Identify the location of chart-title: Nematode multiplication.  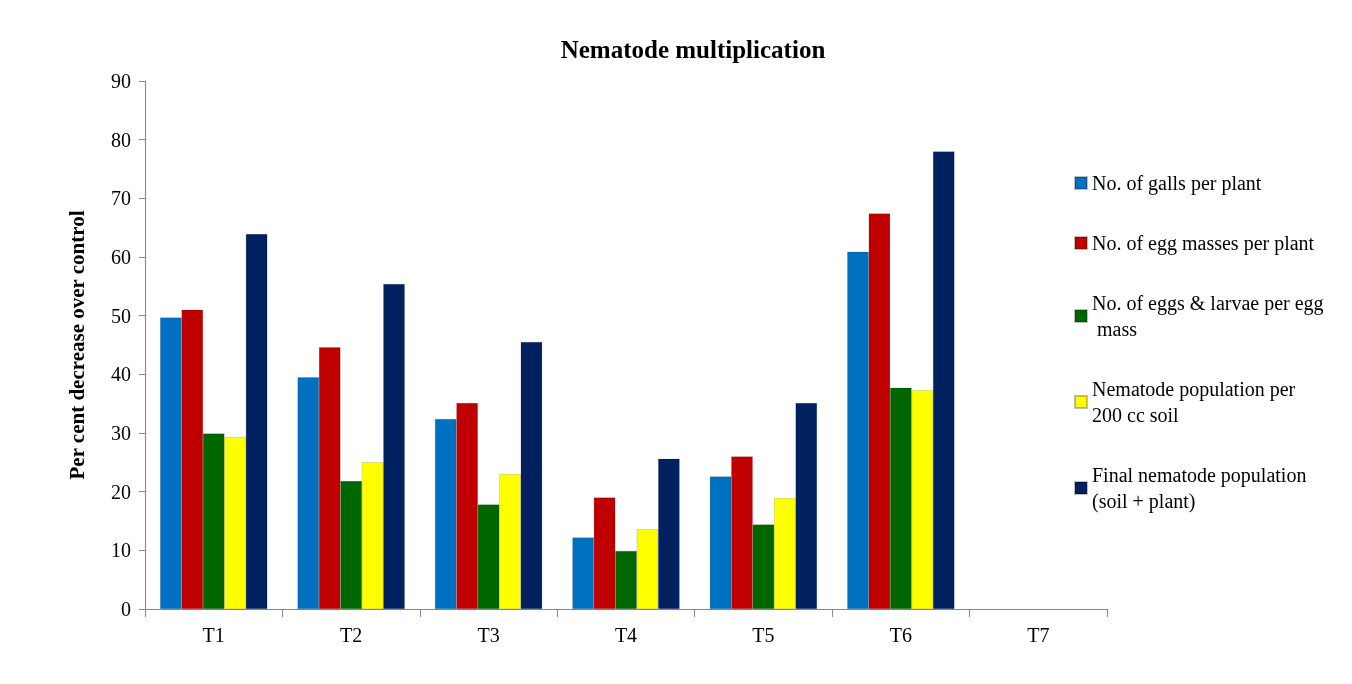
(693, 49).